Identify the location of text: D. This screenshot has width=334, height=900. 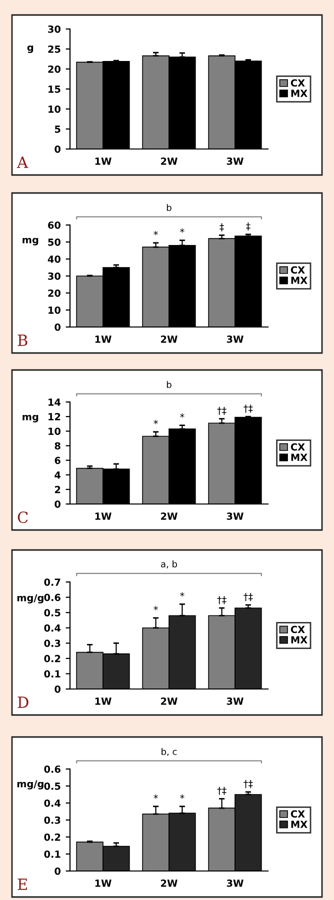
(23, 702).